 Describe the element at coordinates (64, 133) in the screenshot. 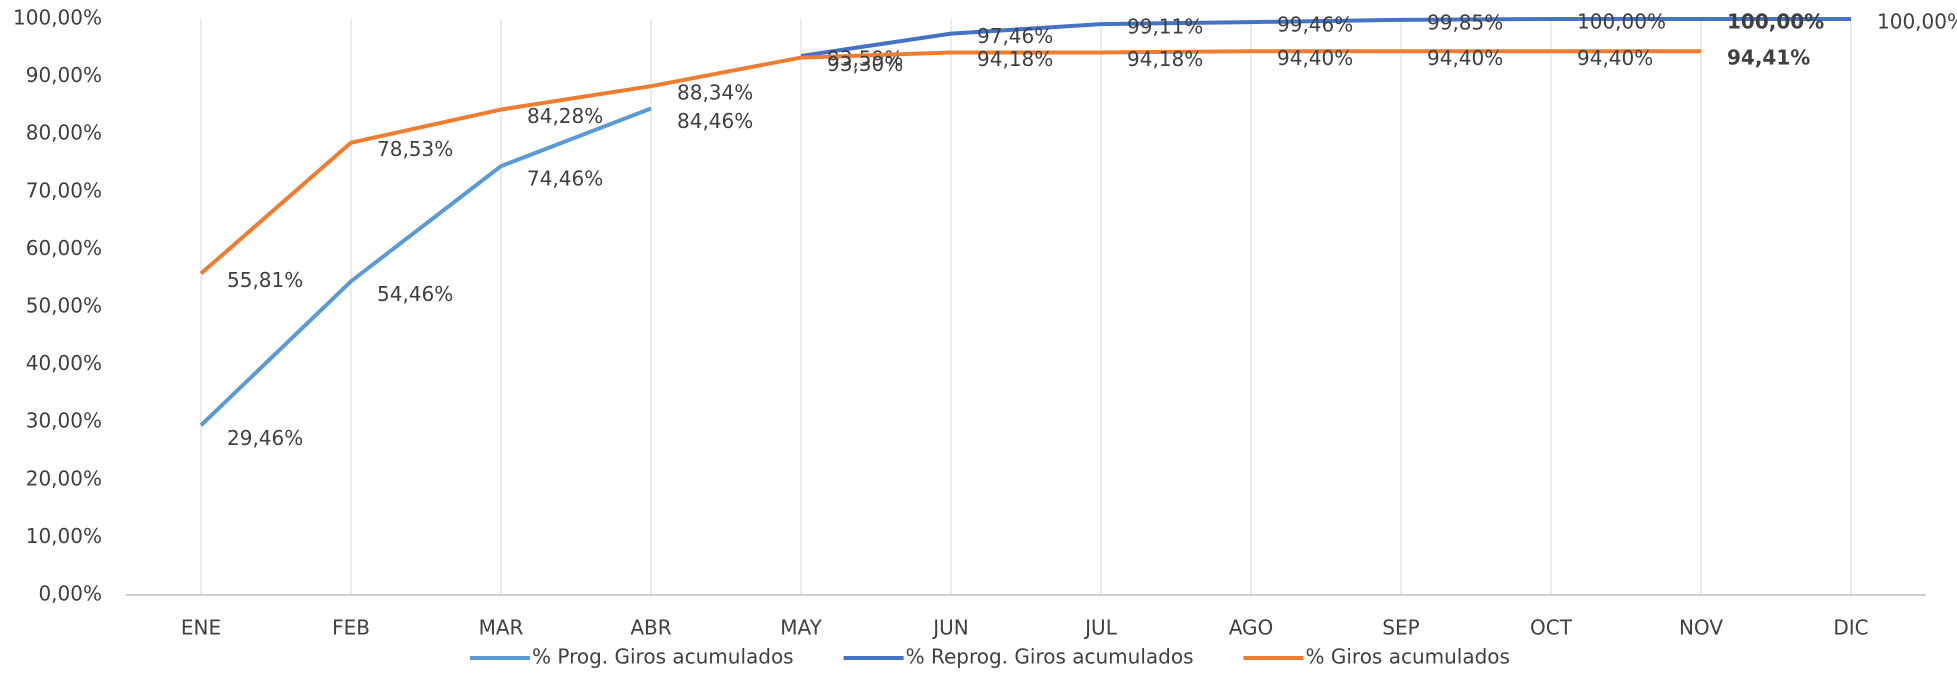

I see `y-tick-label: 80,00%` at that location.